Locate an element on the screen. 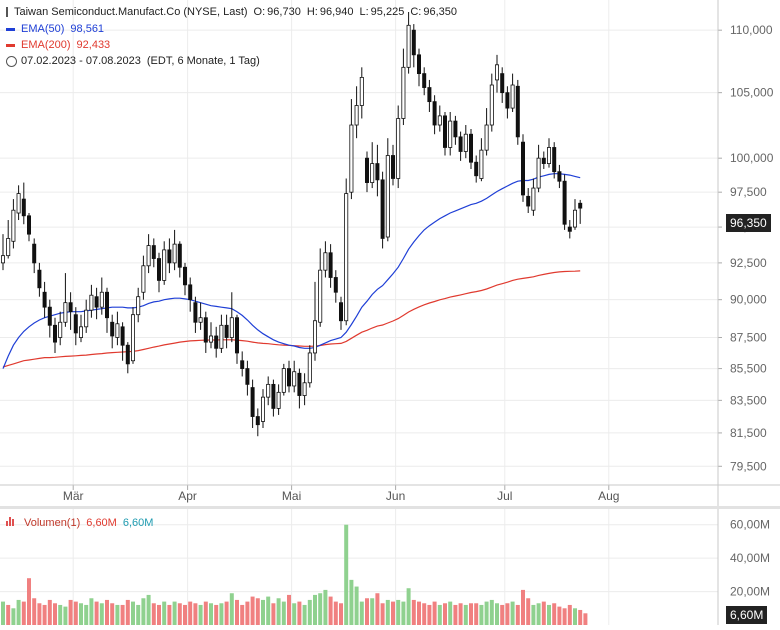  price-tick-label: 79,500 is located at coordinates (748, 466).